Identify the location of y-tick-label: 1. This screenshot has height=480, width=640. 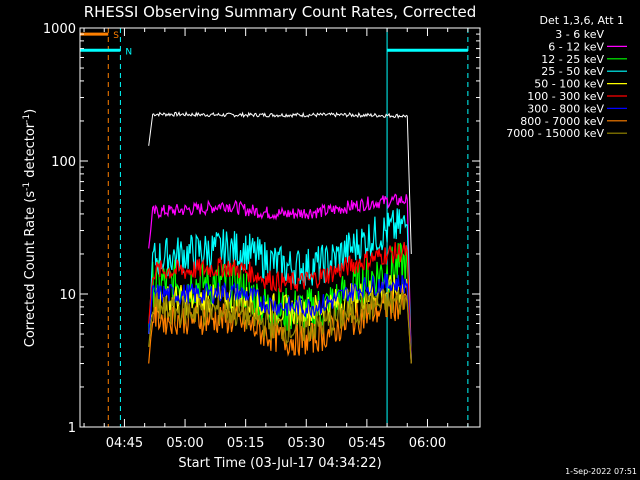
(72, 428).